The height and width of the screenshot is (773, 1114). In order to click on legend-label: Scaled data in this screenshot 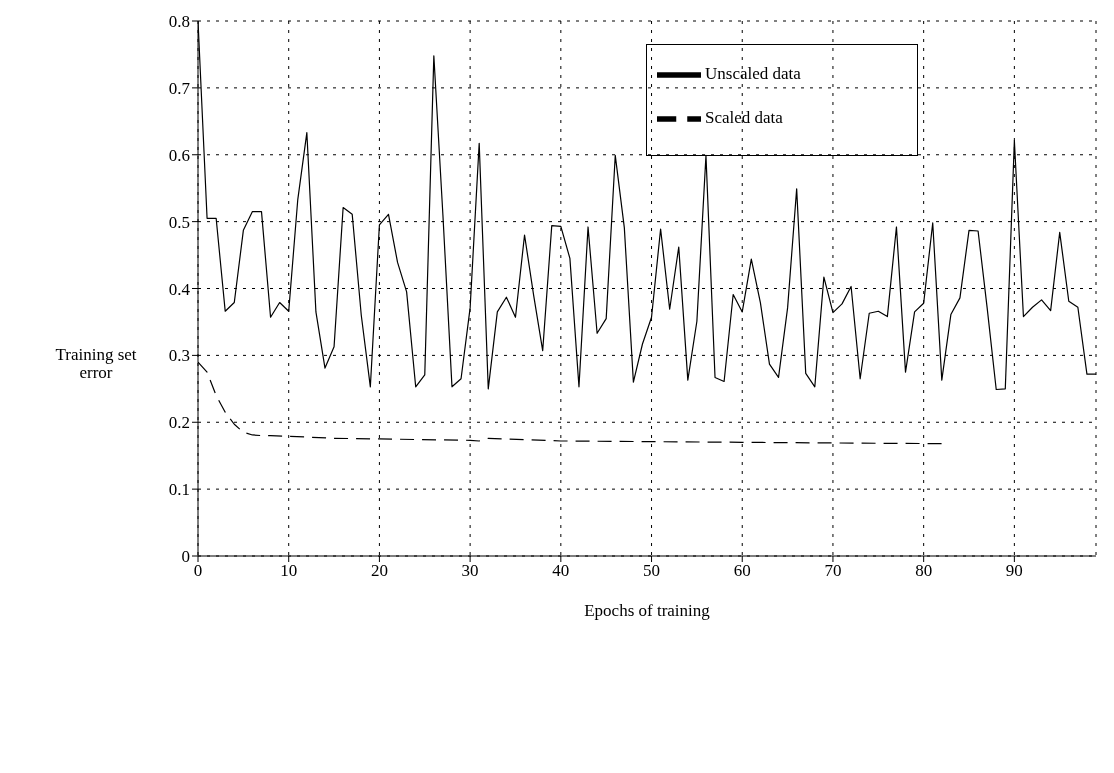, I will do `click(744, 117)`.